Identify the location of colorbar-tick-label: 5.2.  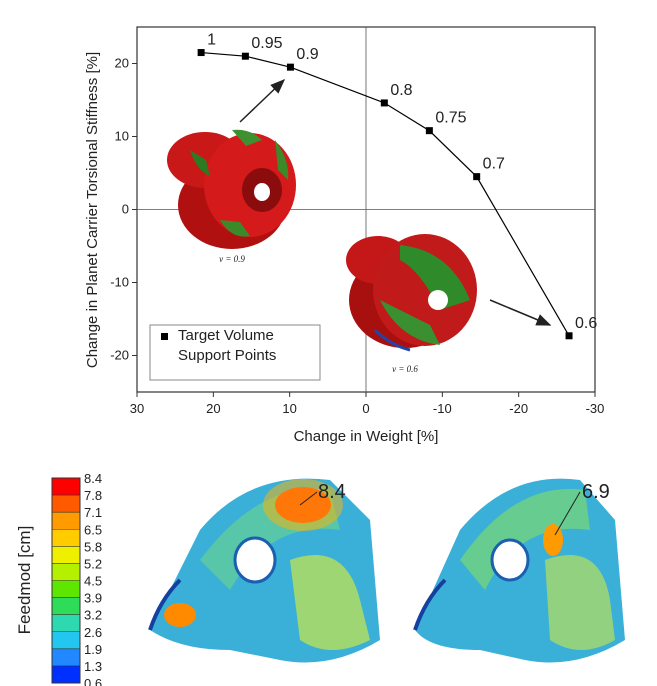
(93, 563).